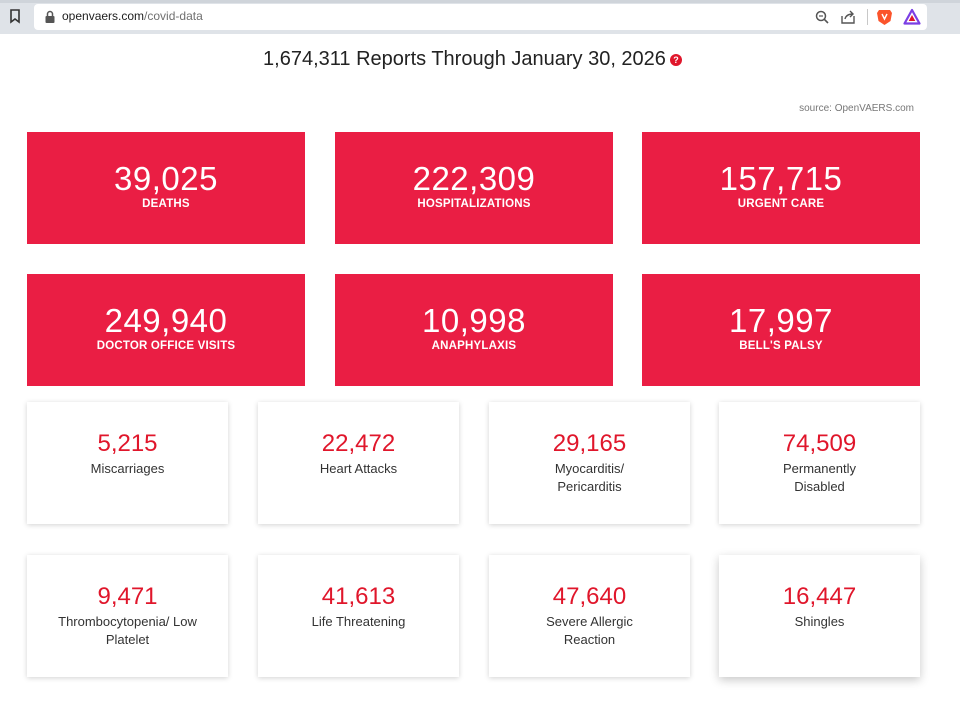 Image resolution: width=960 pixels, height=705 pixels. I want to click on stat-card-anaphylaxis: 10,998 ANAPHYLAXIS, so click(474, 330).